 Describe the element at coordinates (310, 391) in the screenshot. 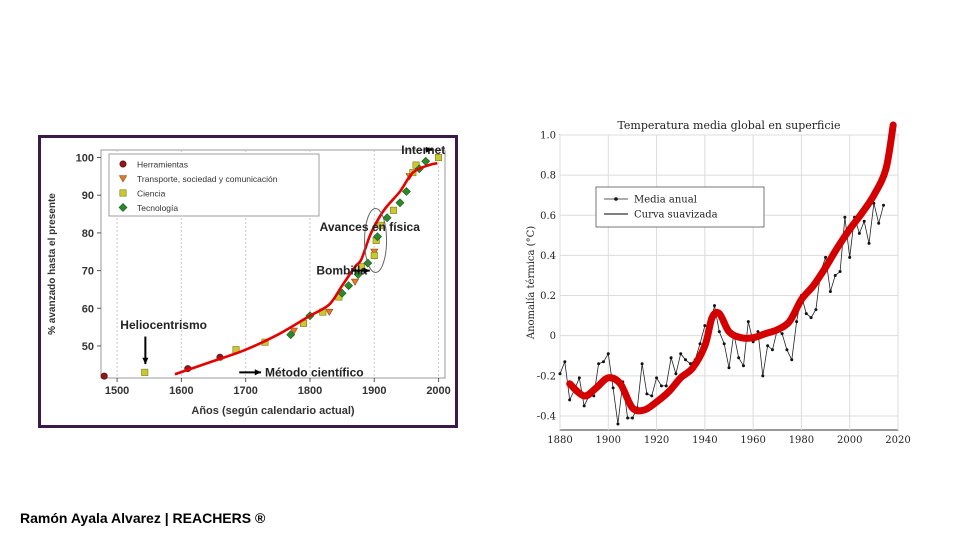

I see `x-tick-label: 1800` at that location.